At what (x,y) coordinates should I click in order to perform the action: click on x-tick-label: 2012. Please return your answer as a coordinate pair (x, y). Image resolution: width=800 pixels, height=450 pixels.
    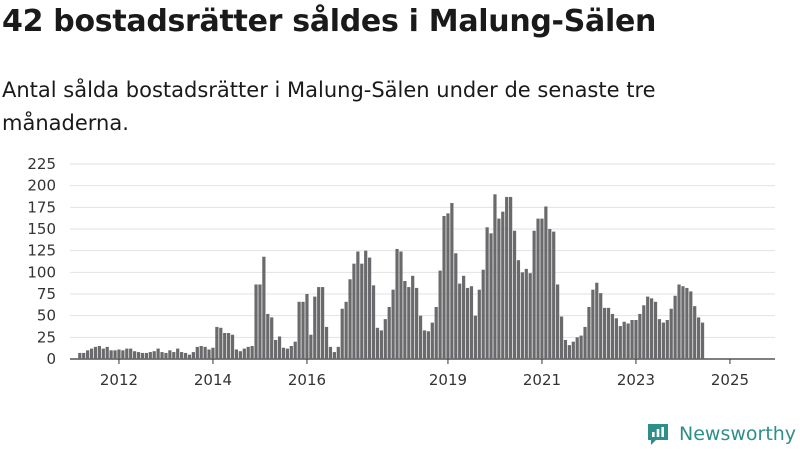
    Looking at the image, I should click on (119, 380).